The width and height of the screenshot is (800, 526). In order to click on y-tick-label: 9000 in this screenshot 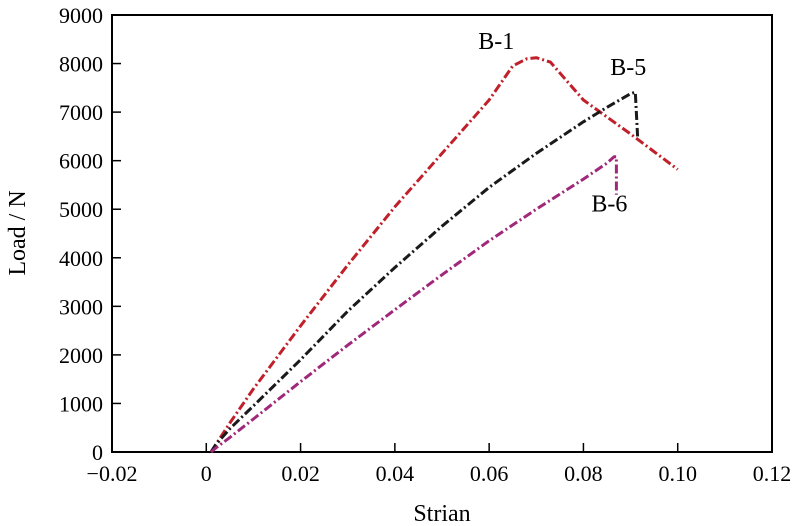, I will do `click(81, 15)`.